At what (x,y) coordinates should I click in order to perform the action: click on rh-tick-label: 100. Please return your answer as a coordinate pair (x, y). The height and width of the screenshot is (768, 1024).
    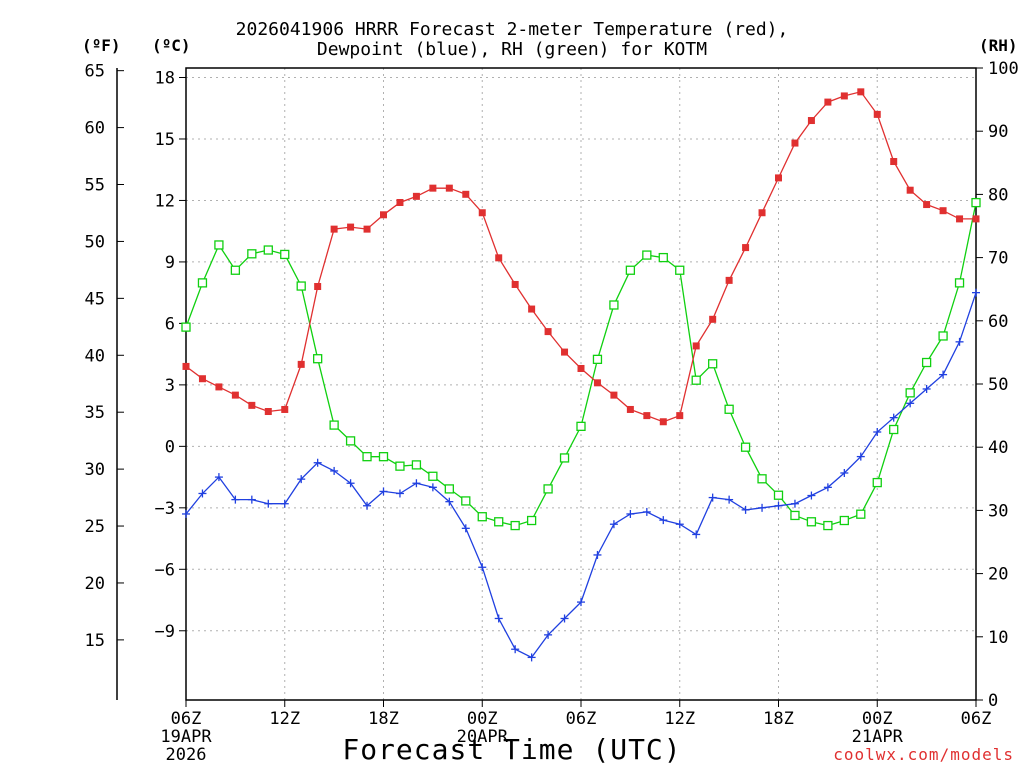
    Looking at the image, I should click on (1003, 69).